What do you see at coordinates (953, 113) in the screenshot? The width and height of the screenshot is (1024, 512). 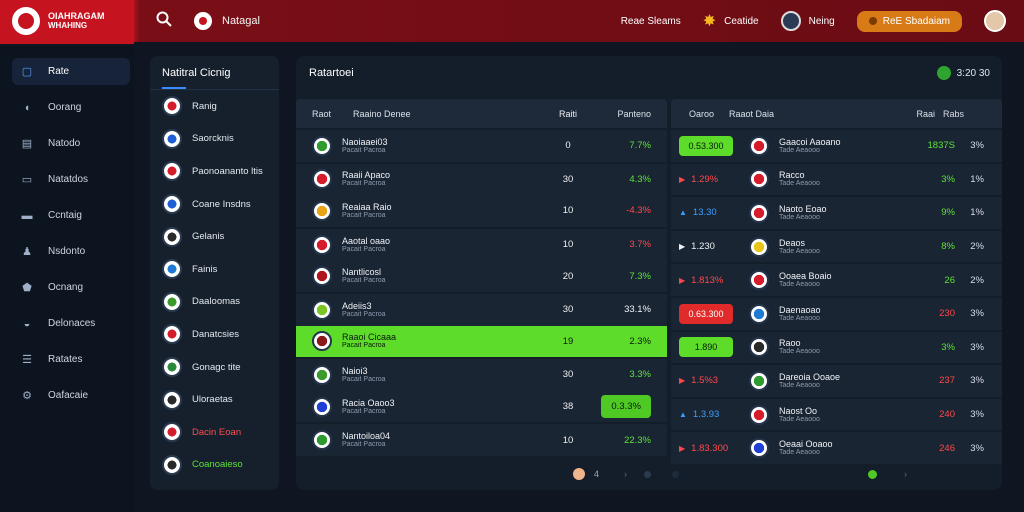 I see `col-header: Rabs` at bounding box center [953, 113].